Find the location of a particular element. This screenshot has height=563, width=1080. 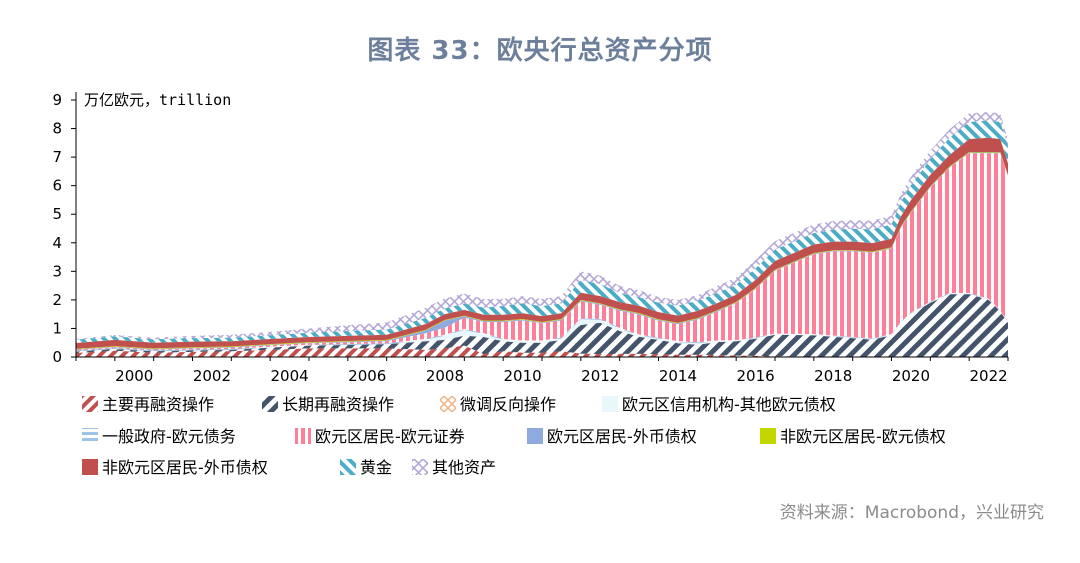

legend-label: 欧元区信用机构-其他欧元债权 is located at coordinates (729, 404).